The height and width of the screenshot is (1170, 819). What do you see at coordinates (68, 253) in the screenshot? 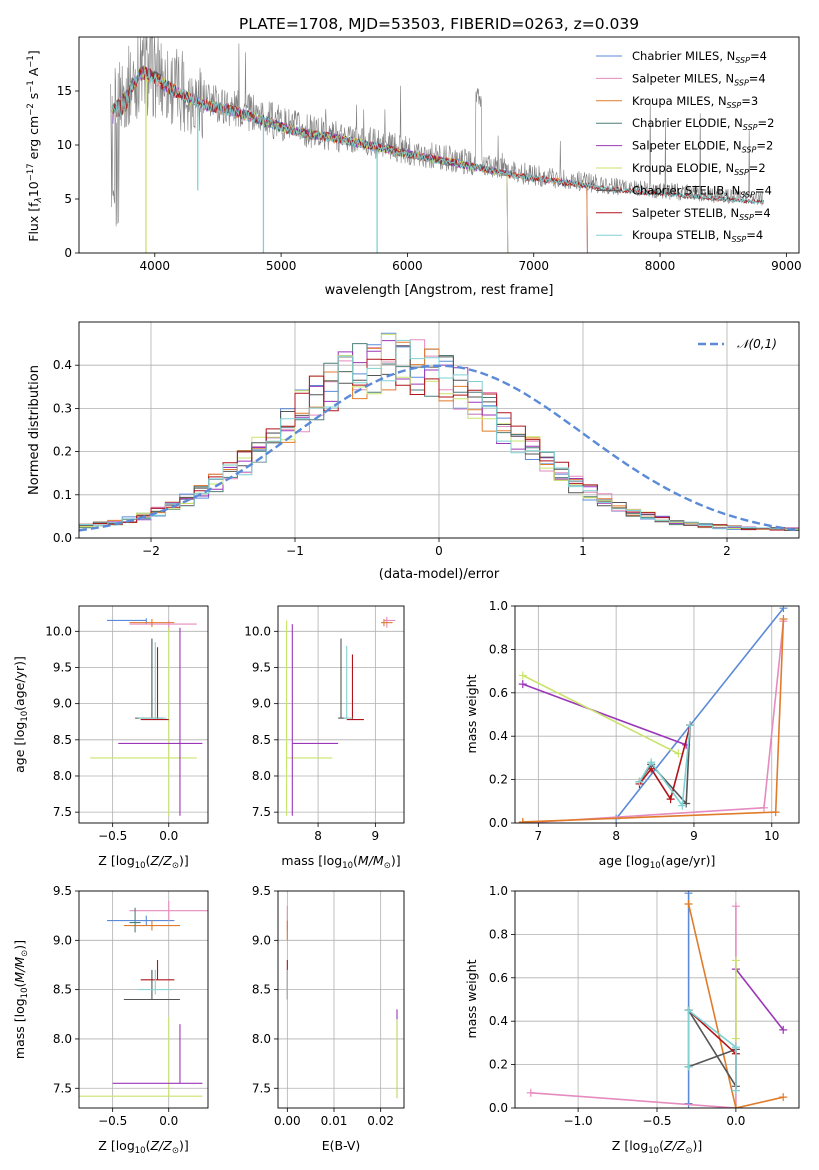
I see `y-tick-label: 0` at bounding box center [68, 253].